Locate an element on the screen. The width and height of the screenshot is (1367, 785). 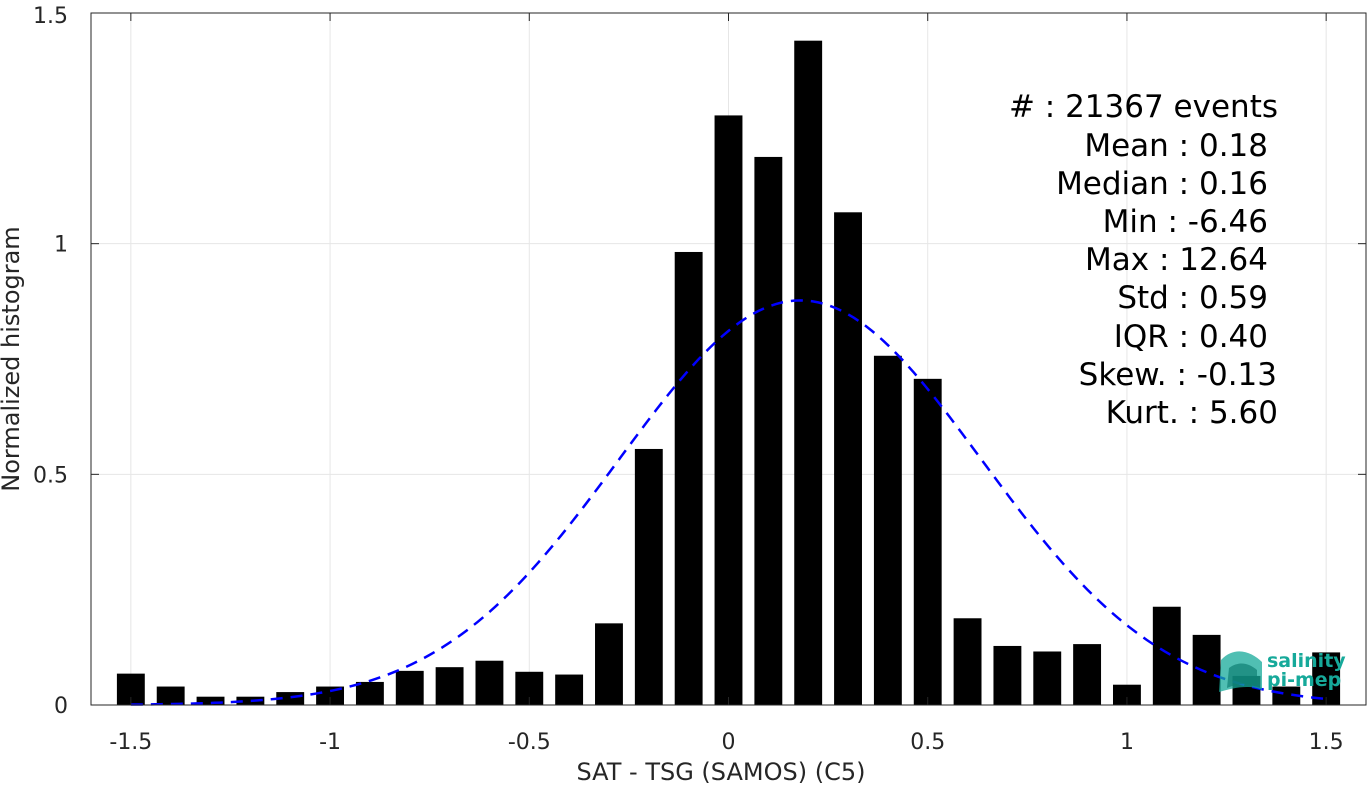
stat-median: Median : 0.16 is located at coordinates (1162, 184).